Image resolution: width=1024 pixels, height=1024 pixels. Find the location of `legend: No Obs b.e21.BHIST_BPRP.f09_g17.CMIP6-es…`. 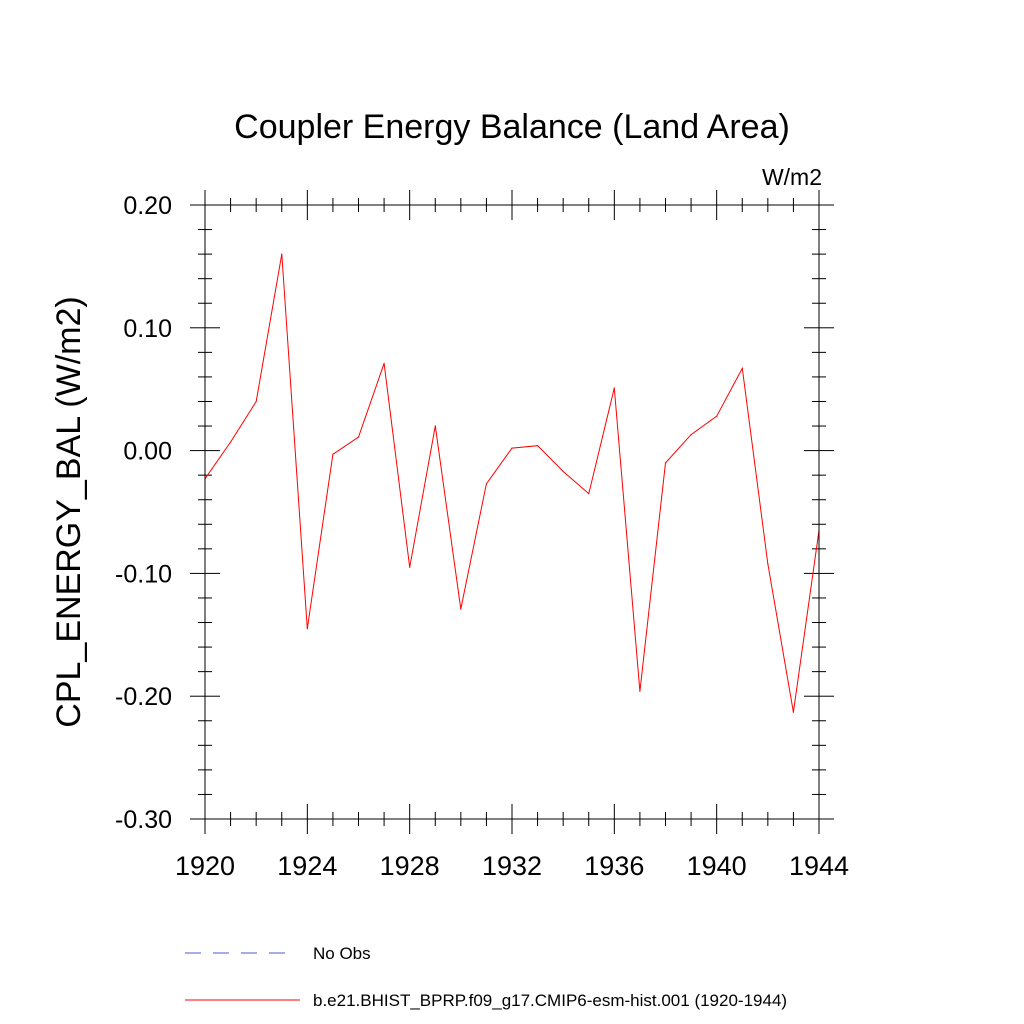

legend: No Obs b.e21.BHIST_BPRP.f09_g17.CMIP6-es… is located at coordinates (486, 977).